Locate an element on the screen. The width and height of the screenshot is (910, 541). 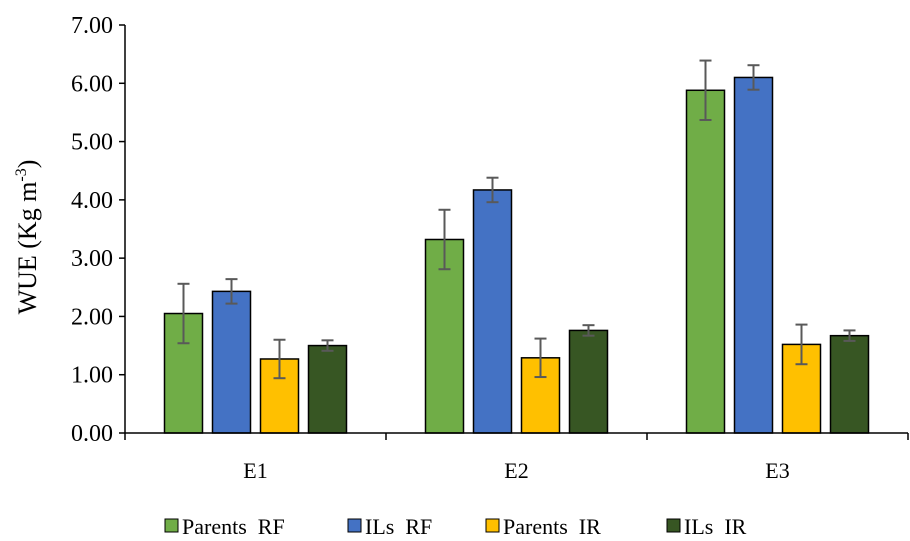
y-tick-label: 2.00 is located at coordinates (92, 317).